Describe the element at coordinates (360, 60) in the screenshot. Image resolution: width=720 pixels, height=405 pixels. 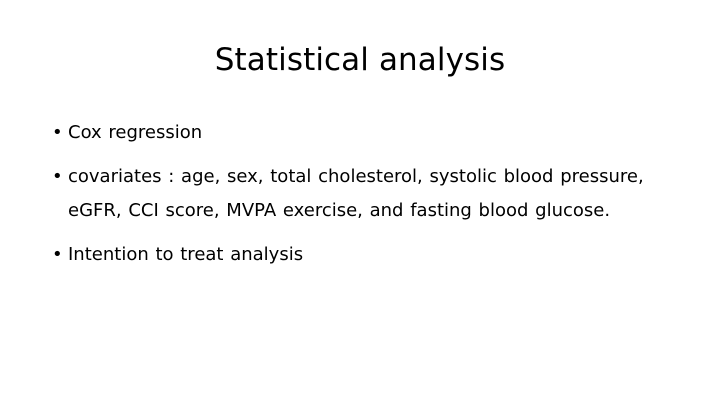
I see `slide-title: Statistical analysis` at that location.